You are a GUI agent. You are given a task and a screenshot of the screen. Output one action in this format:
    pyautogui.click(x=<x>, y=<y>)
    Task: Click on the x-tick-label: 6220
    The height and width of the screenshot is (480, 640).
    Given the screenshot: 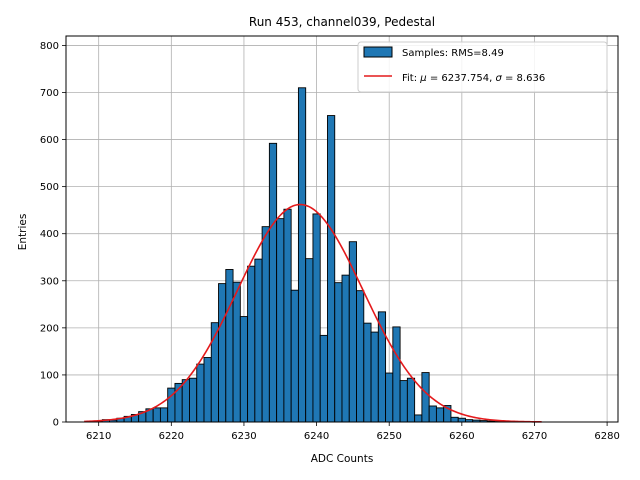 What is the action you would take?
    pyautogui.click(x=171, y=436)
    